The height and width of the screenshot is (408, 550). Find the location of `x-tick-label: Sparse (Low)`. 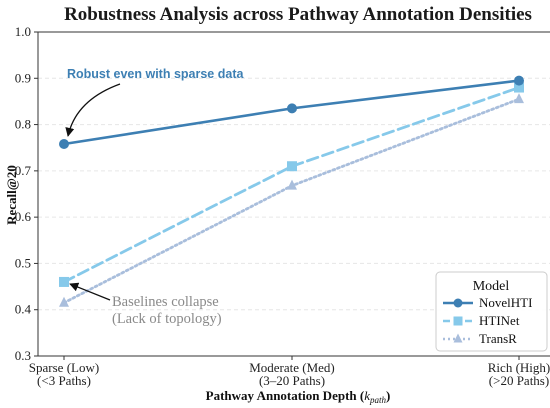

x-tick-label: Sparse (Low) is located at coordinates (64, 367).